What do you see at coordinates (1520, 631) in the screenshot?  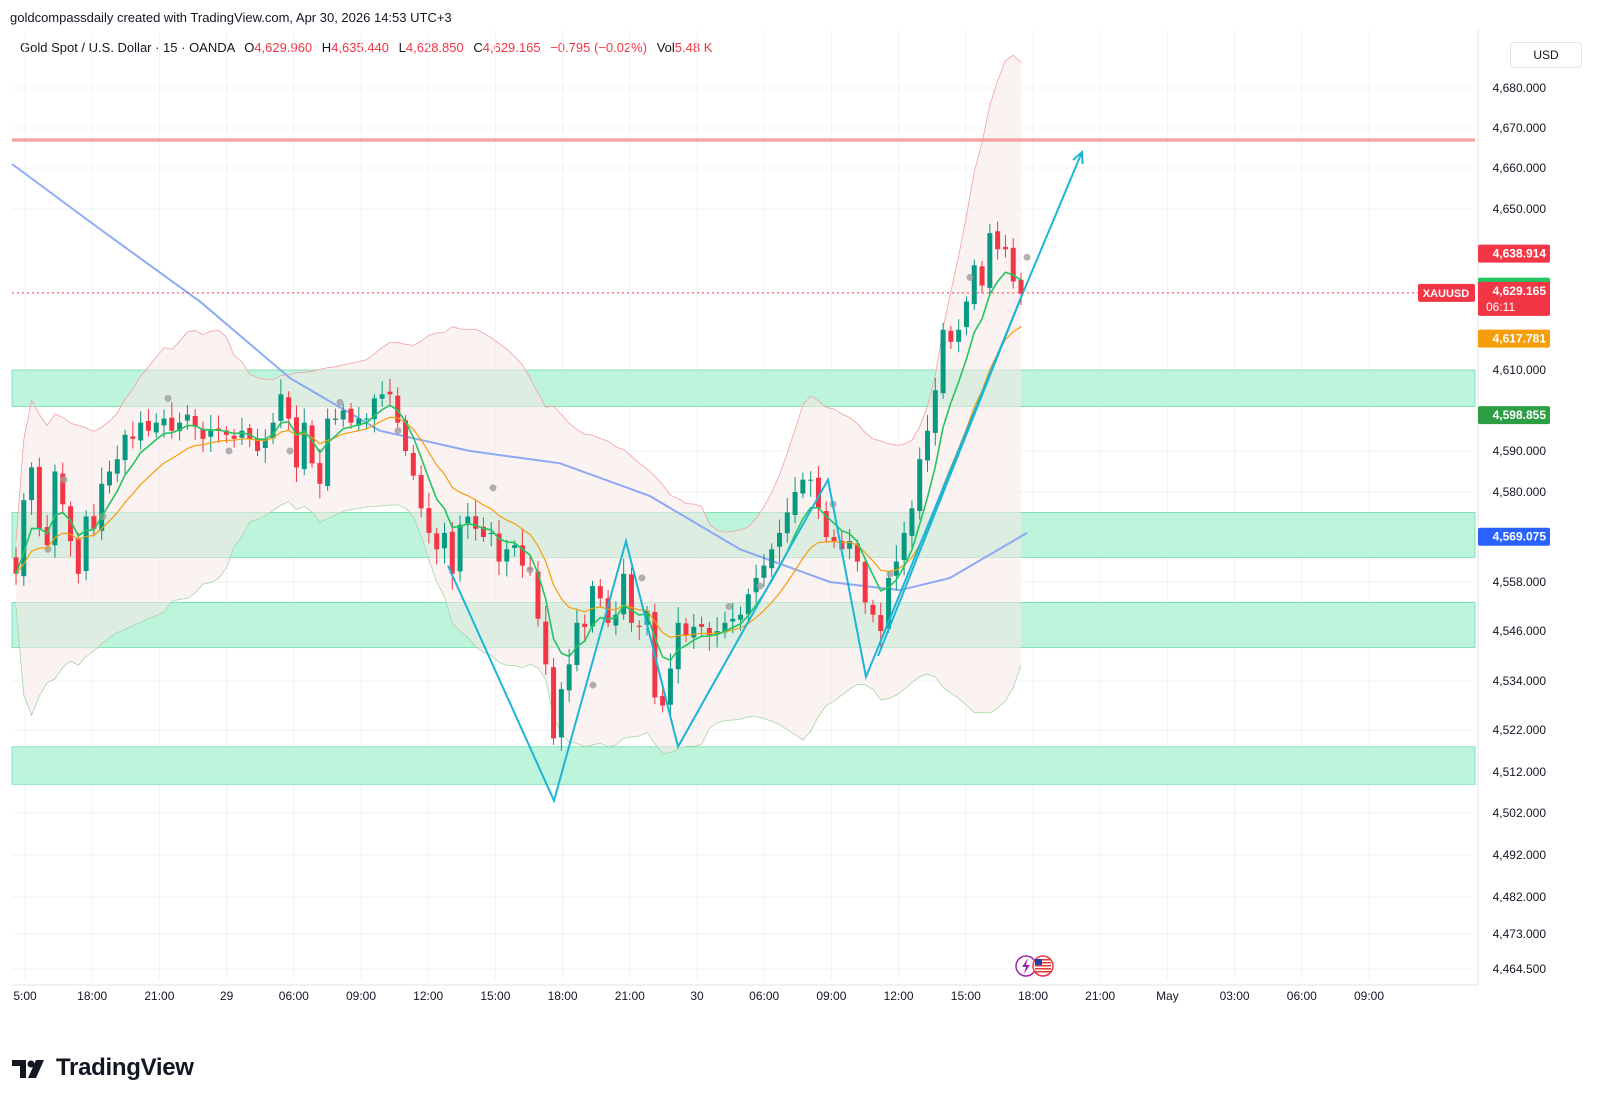 I see `price-tick-label: 4,546.000` at bounding box center [1520, 631].